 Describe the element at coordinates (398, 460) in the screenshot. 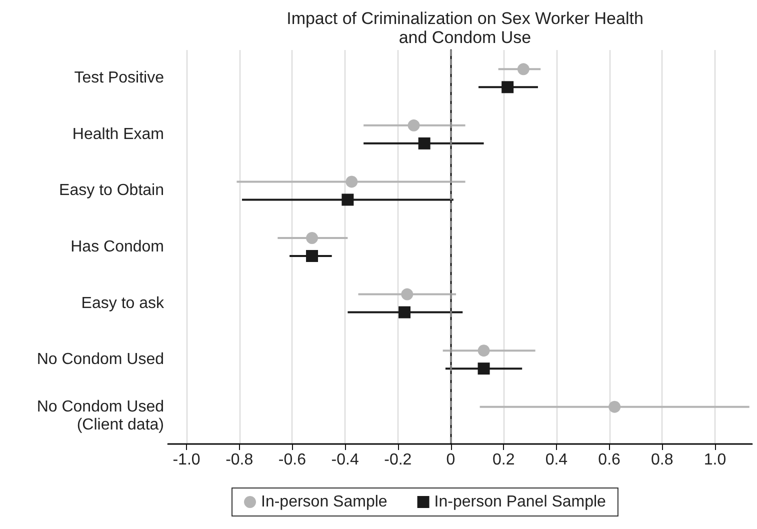

I see `x-tick-label: -0.2` at that location.